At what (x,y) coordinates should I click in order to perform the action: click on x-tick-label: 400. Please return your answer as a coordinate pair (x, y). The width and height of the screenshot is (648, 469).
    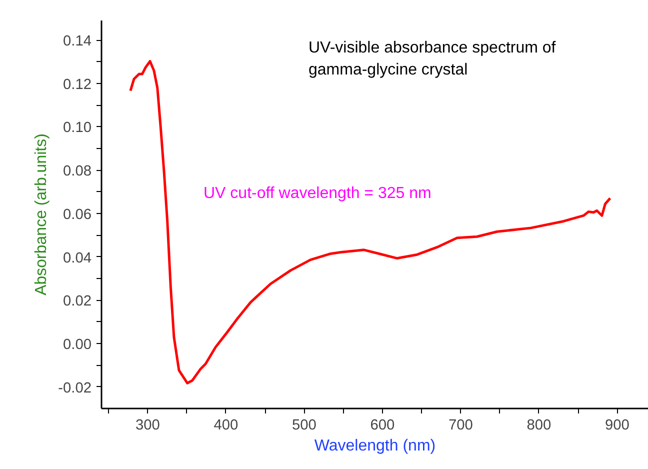
    Looking at the image, I should click on (226, 426).